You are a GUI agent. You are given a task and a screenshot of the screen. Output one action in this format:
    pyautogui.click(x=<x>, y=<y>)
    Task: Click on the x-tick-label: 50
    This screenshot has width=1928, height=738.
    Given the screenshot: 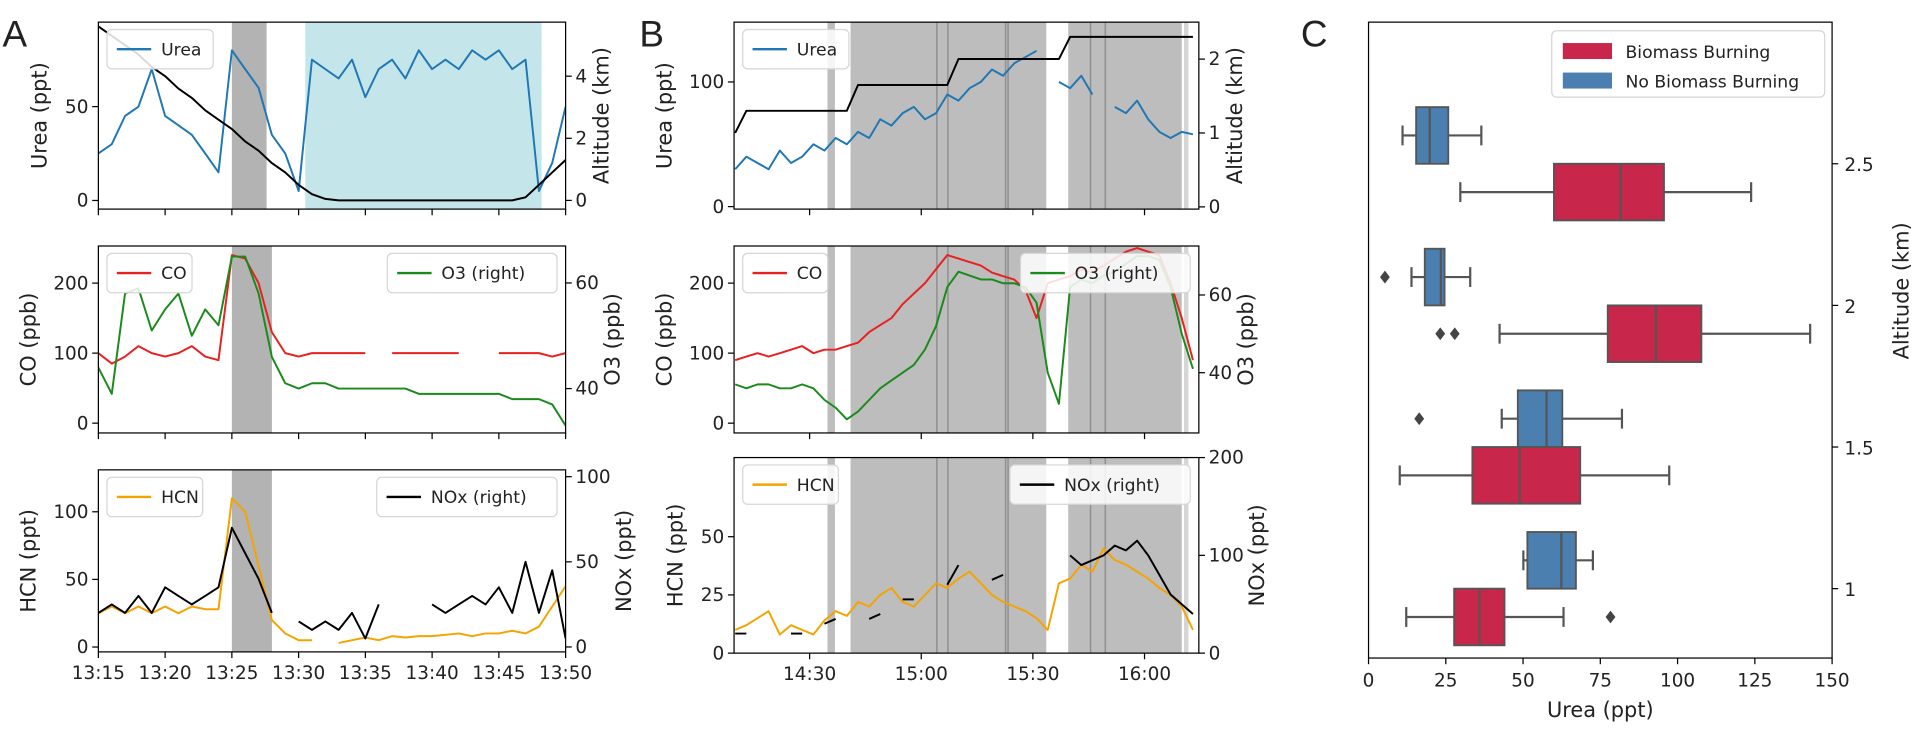 What is the action you would take?
    pyautogui.click(x=1522, y=680)
    